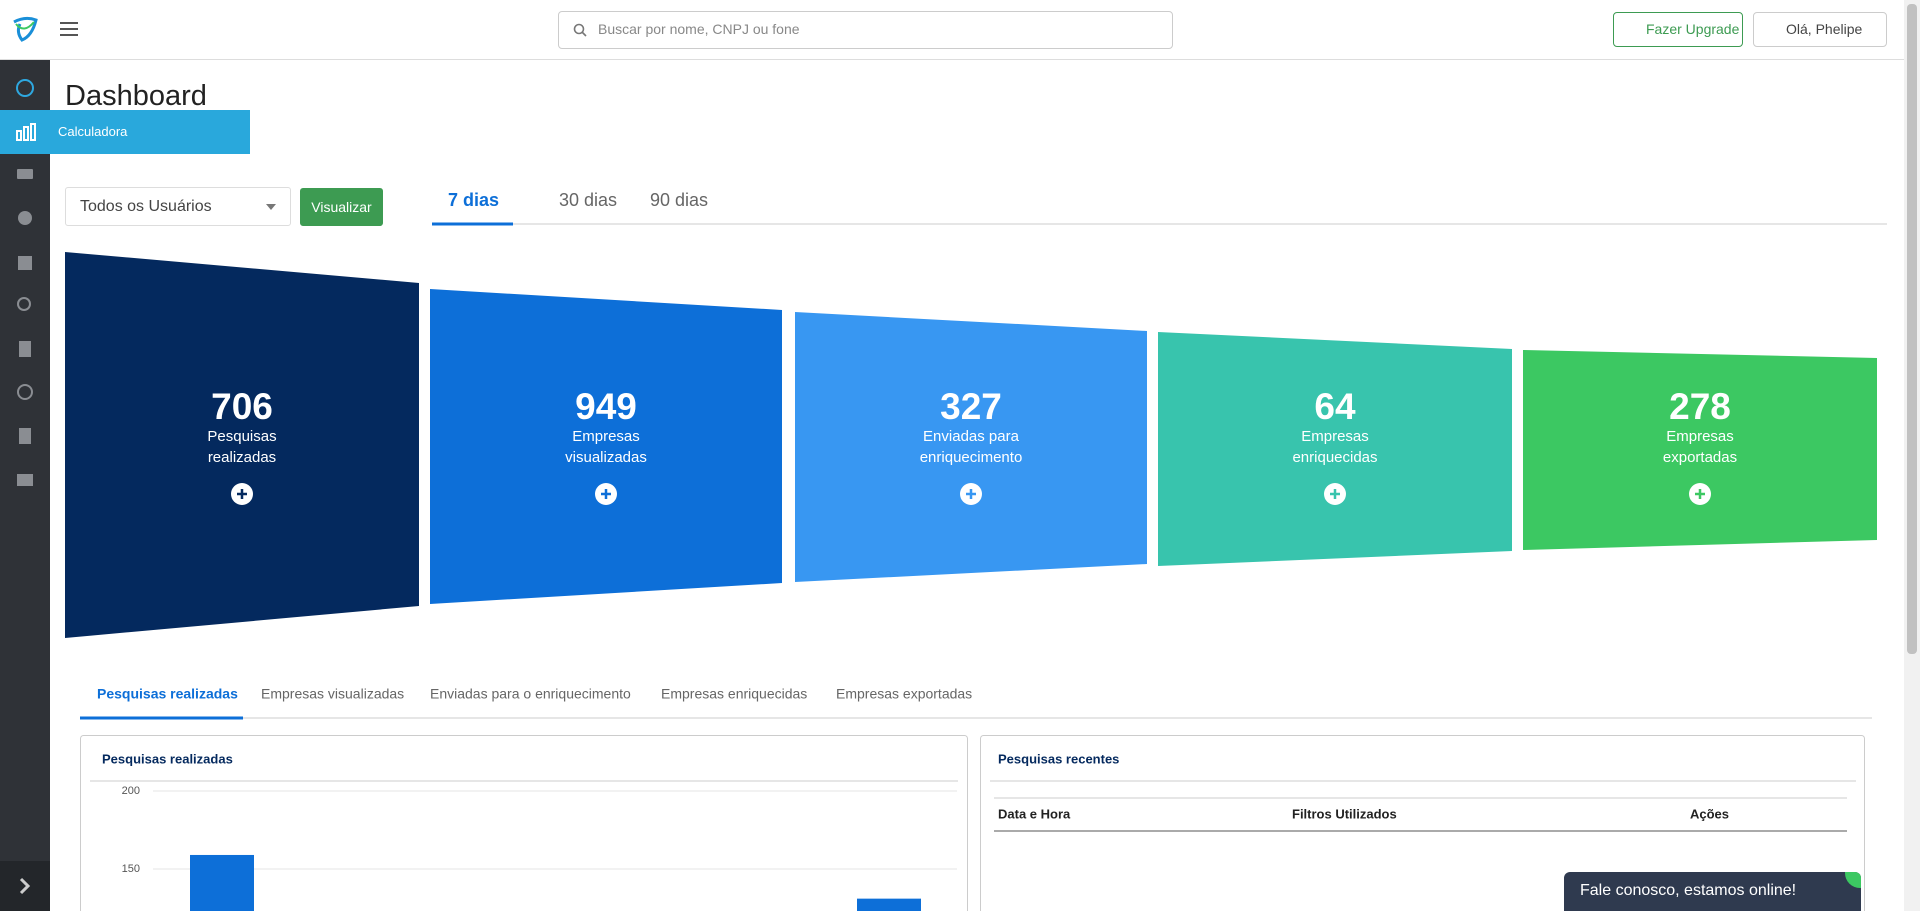  I want to click on recent-title: Pesquisas recentes, so click(1058, 758).